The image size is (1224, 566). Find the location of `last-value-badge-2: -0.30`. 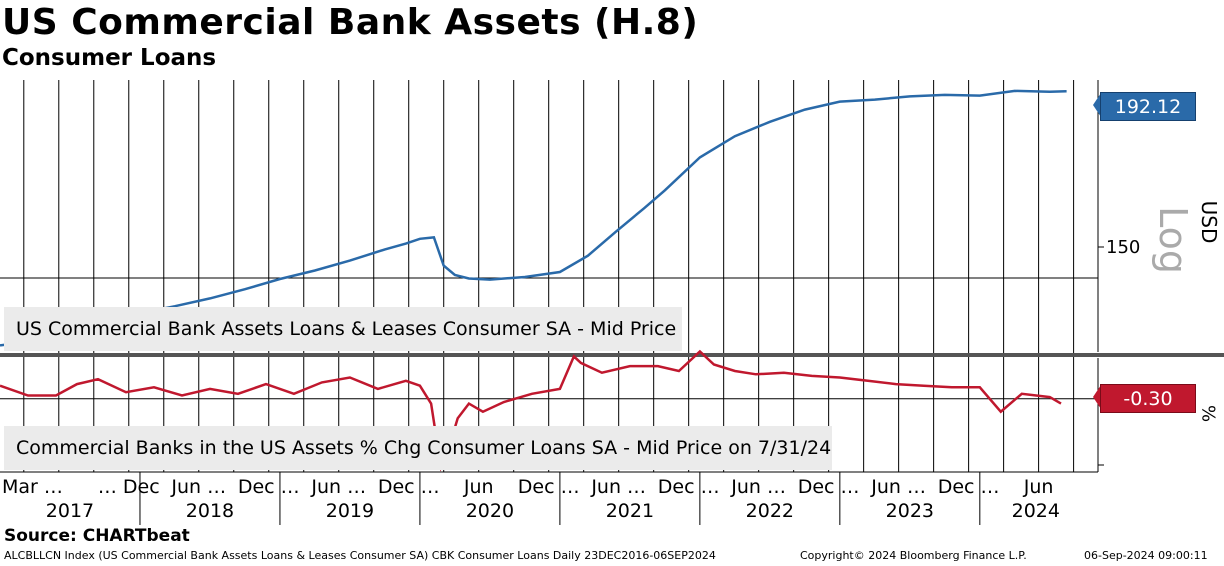

last-value-badge-2: -0.30 is located at coordinates (1148, 398).